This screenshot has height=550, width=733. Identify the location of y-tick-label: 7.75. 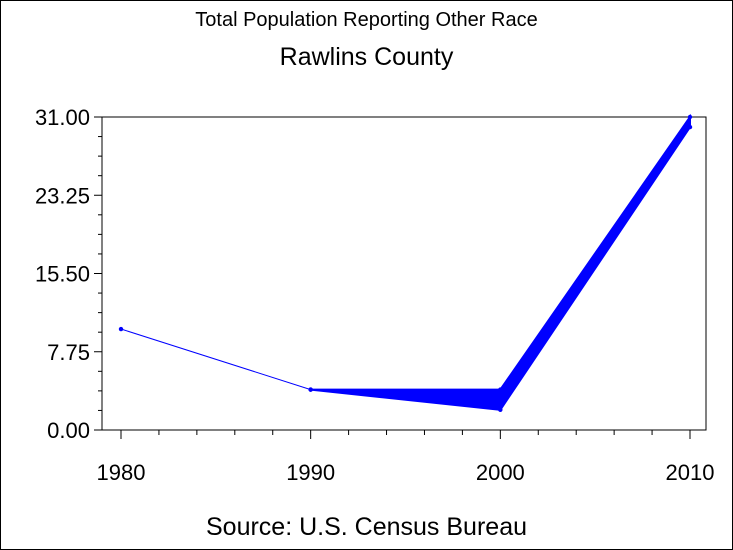
(68, 352).